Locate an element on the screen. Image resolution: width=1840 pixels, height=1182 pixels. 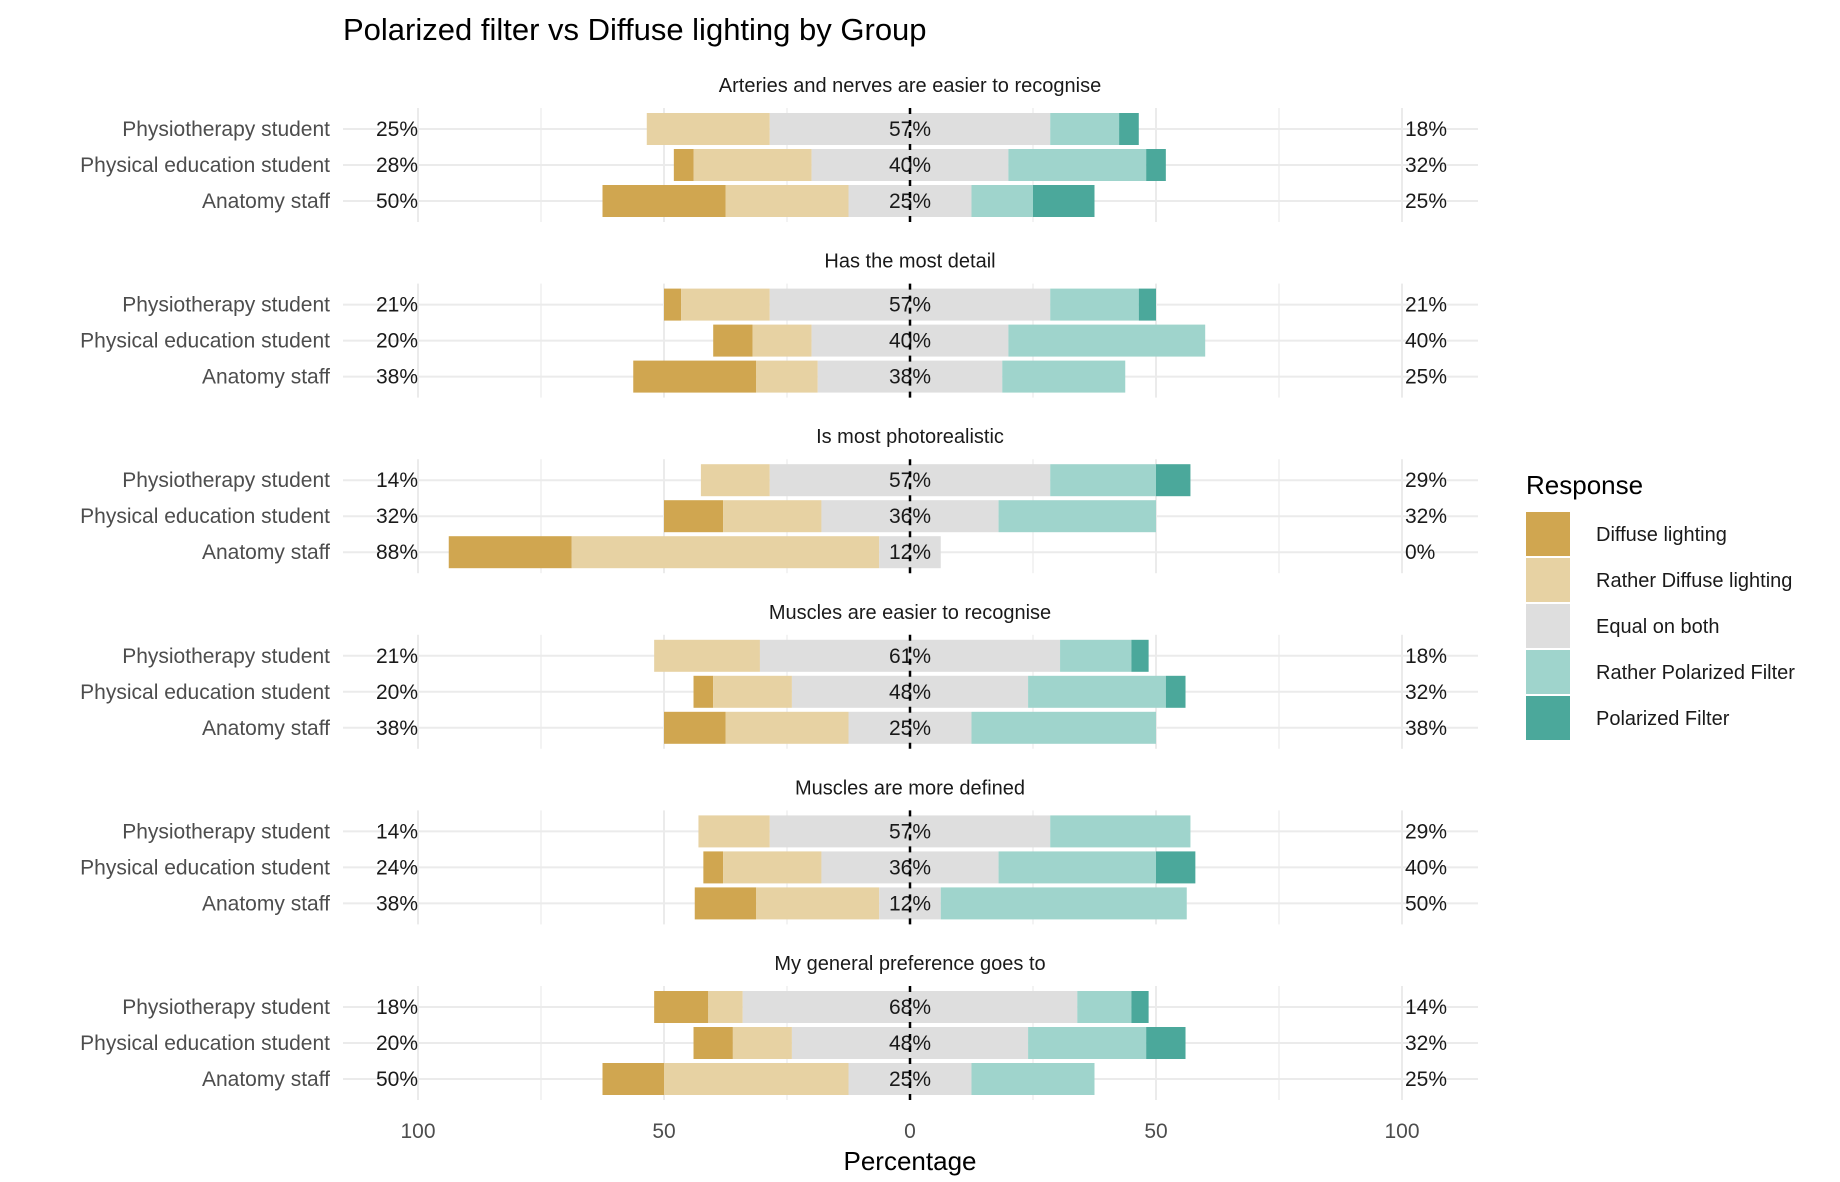
legend-label: Polarized Filter is located at coordinates (1663, 719).